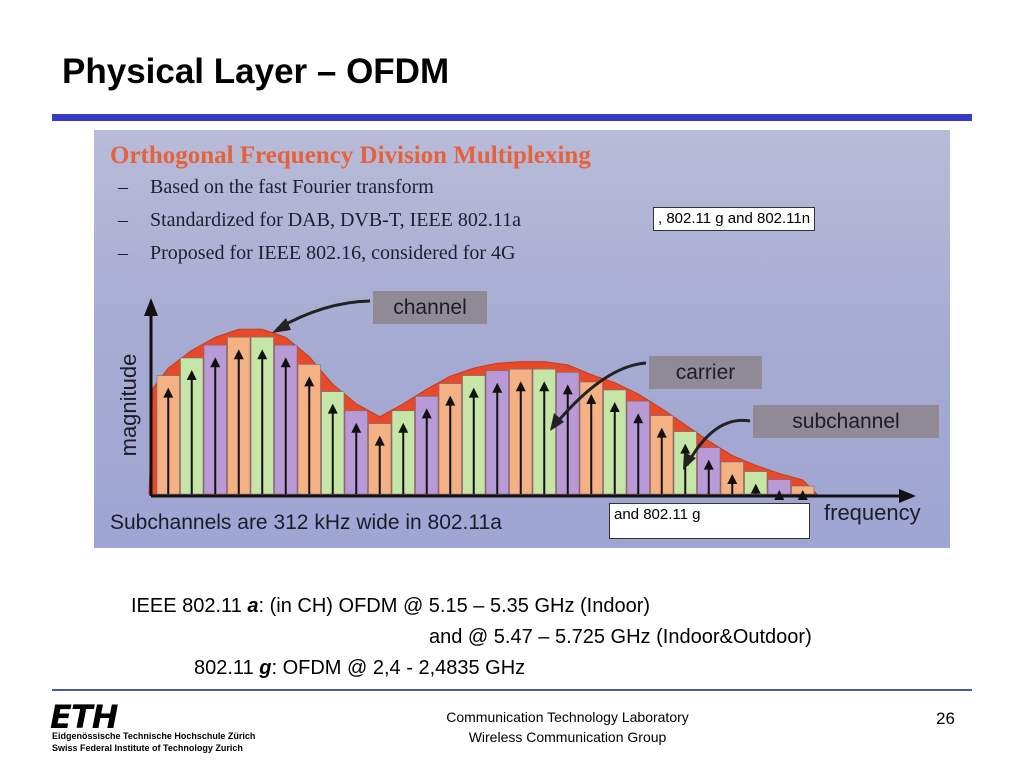 This screenshot has height=768, width=1024. Describe the element at coordinates (599, 394) in the screenshot. I see `carrier-pointer-arrow` at that location.